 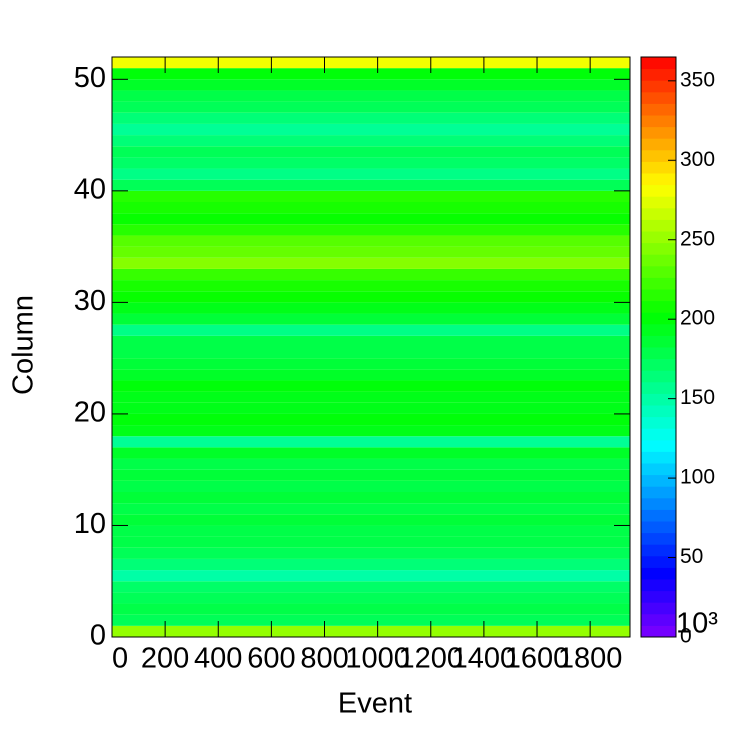 What do you see at coordinates (697, 624) in the screenshot?
I see `axis-multiplier: 10³` at bounding box center [697, 624].